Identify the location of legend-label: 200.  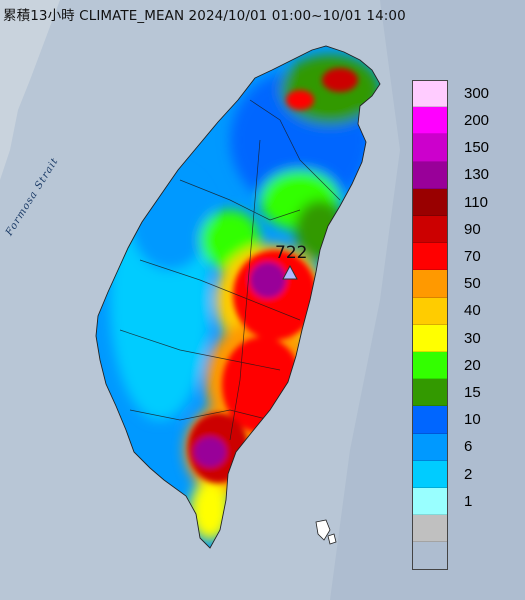
(477, 120).